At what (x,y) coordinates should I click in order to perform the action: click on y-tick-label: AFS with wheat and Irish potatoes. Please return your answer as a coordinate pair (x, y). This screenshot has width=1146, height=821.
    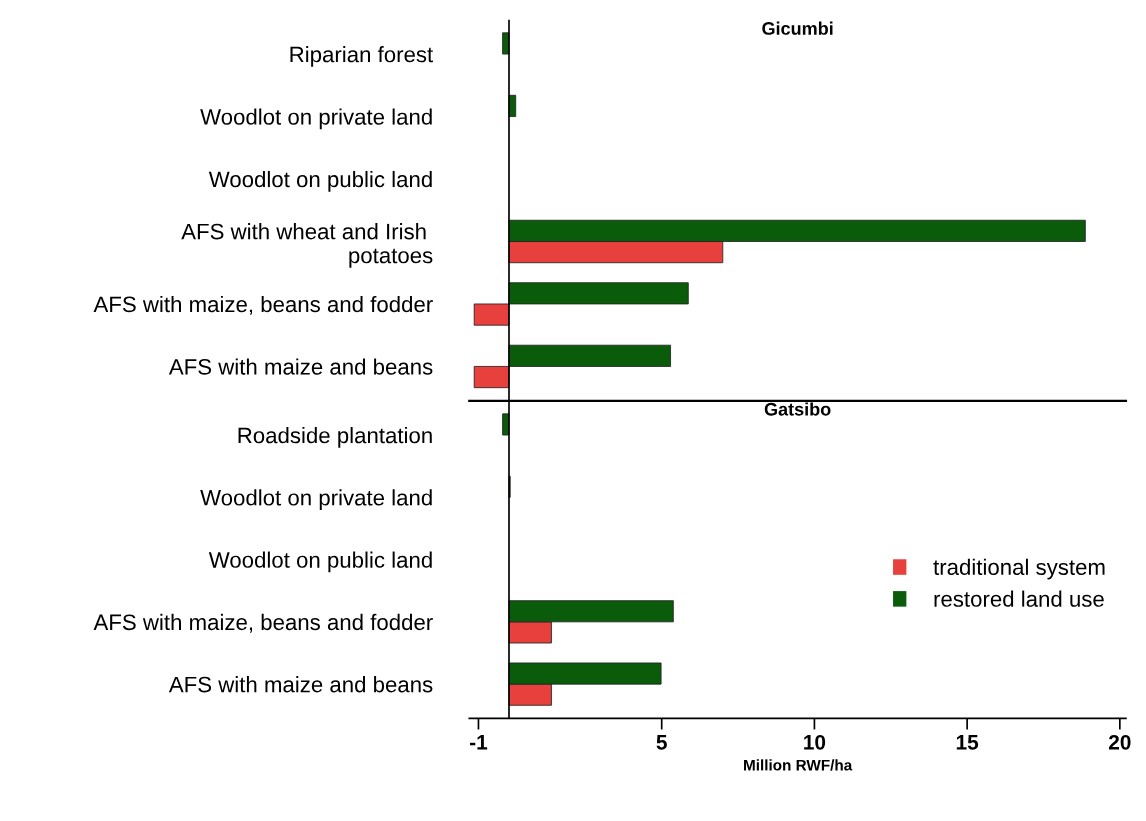
    Looking at the image, I should click on (307, 245).